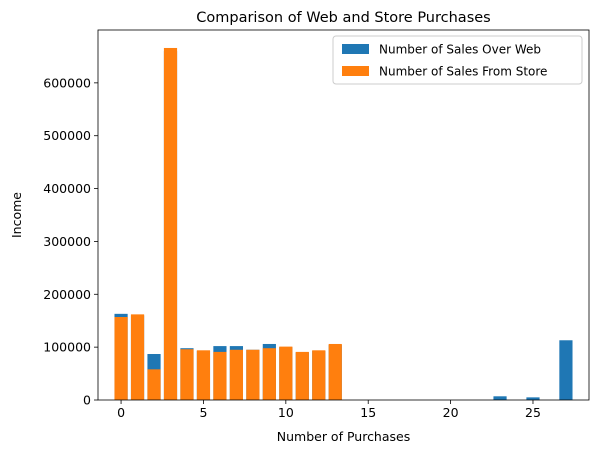 This screenshot has height=453, width=598. Describe the element at coordinates (121, 412) in the screenshot. I see `x-tick-label: 0` at that location.